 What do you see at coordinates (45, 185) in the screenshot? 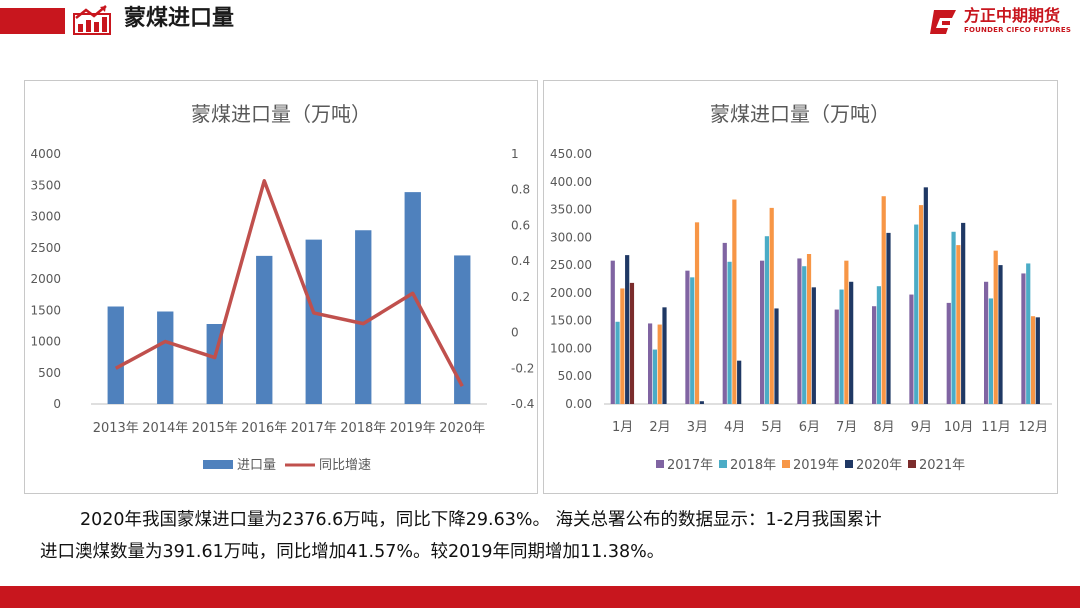
I see `y-left-tick-label: 3500` at bounding box center [45, 185].